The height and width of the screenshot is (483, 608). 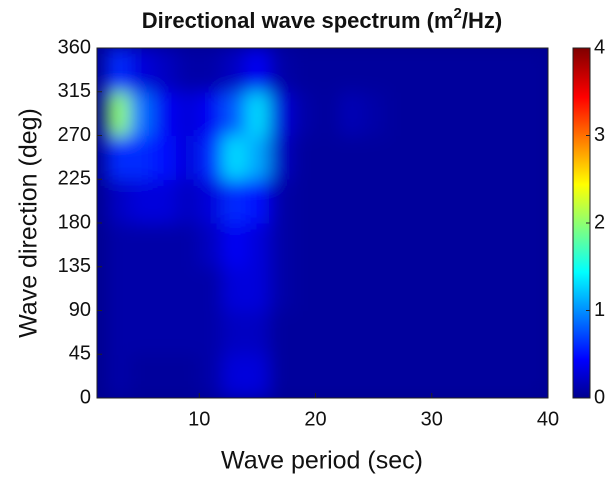 What do you see at coordinates (80, 310) in the screenshot?
I see `y-tick-label: 90` at bounding box center [80, 310].